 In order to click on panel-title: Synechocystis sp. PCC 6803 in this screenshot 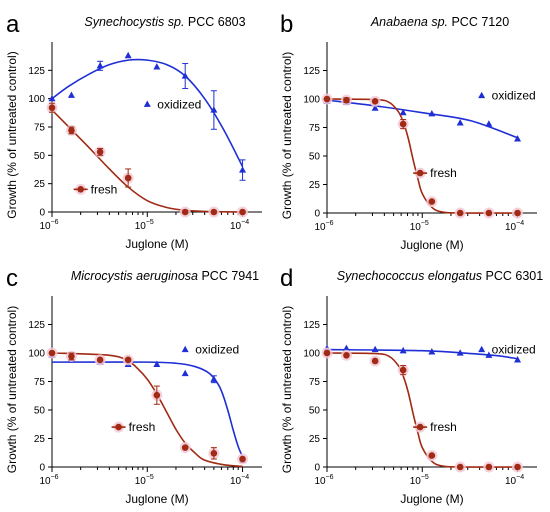, I will do `click(164, 22)`.